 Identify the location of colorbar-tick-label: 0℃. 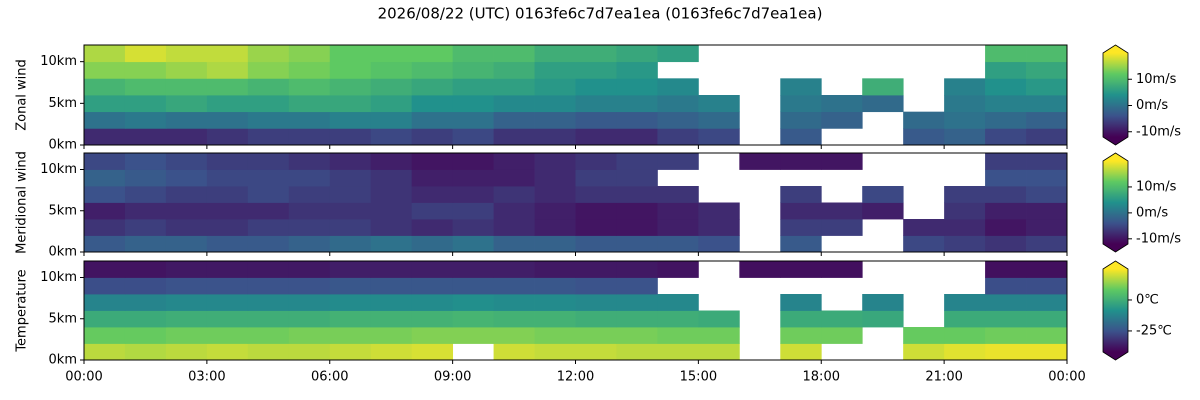
(1147, 299).